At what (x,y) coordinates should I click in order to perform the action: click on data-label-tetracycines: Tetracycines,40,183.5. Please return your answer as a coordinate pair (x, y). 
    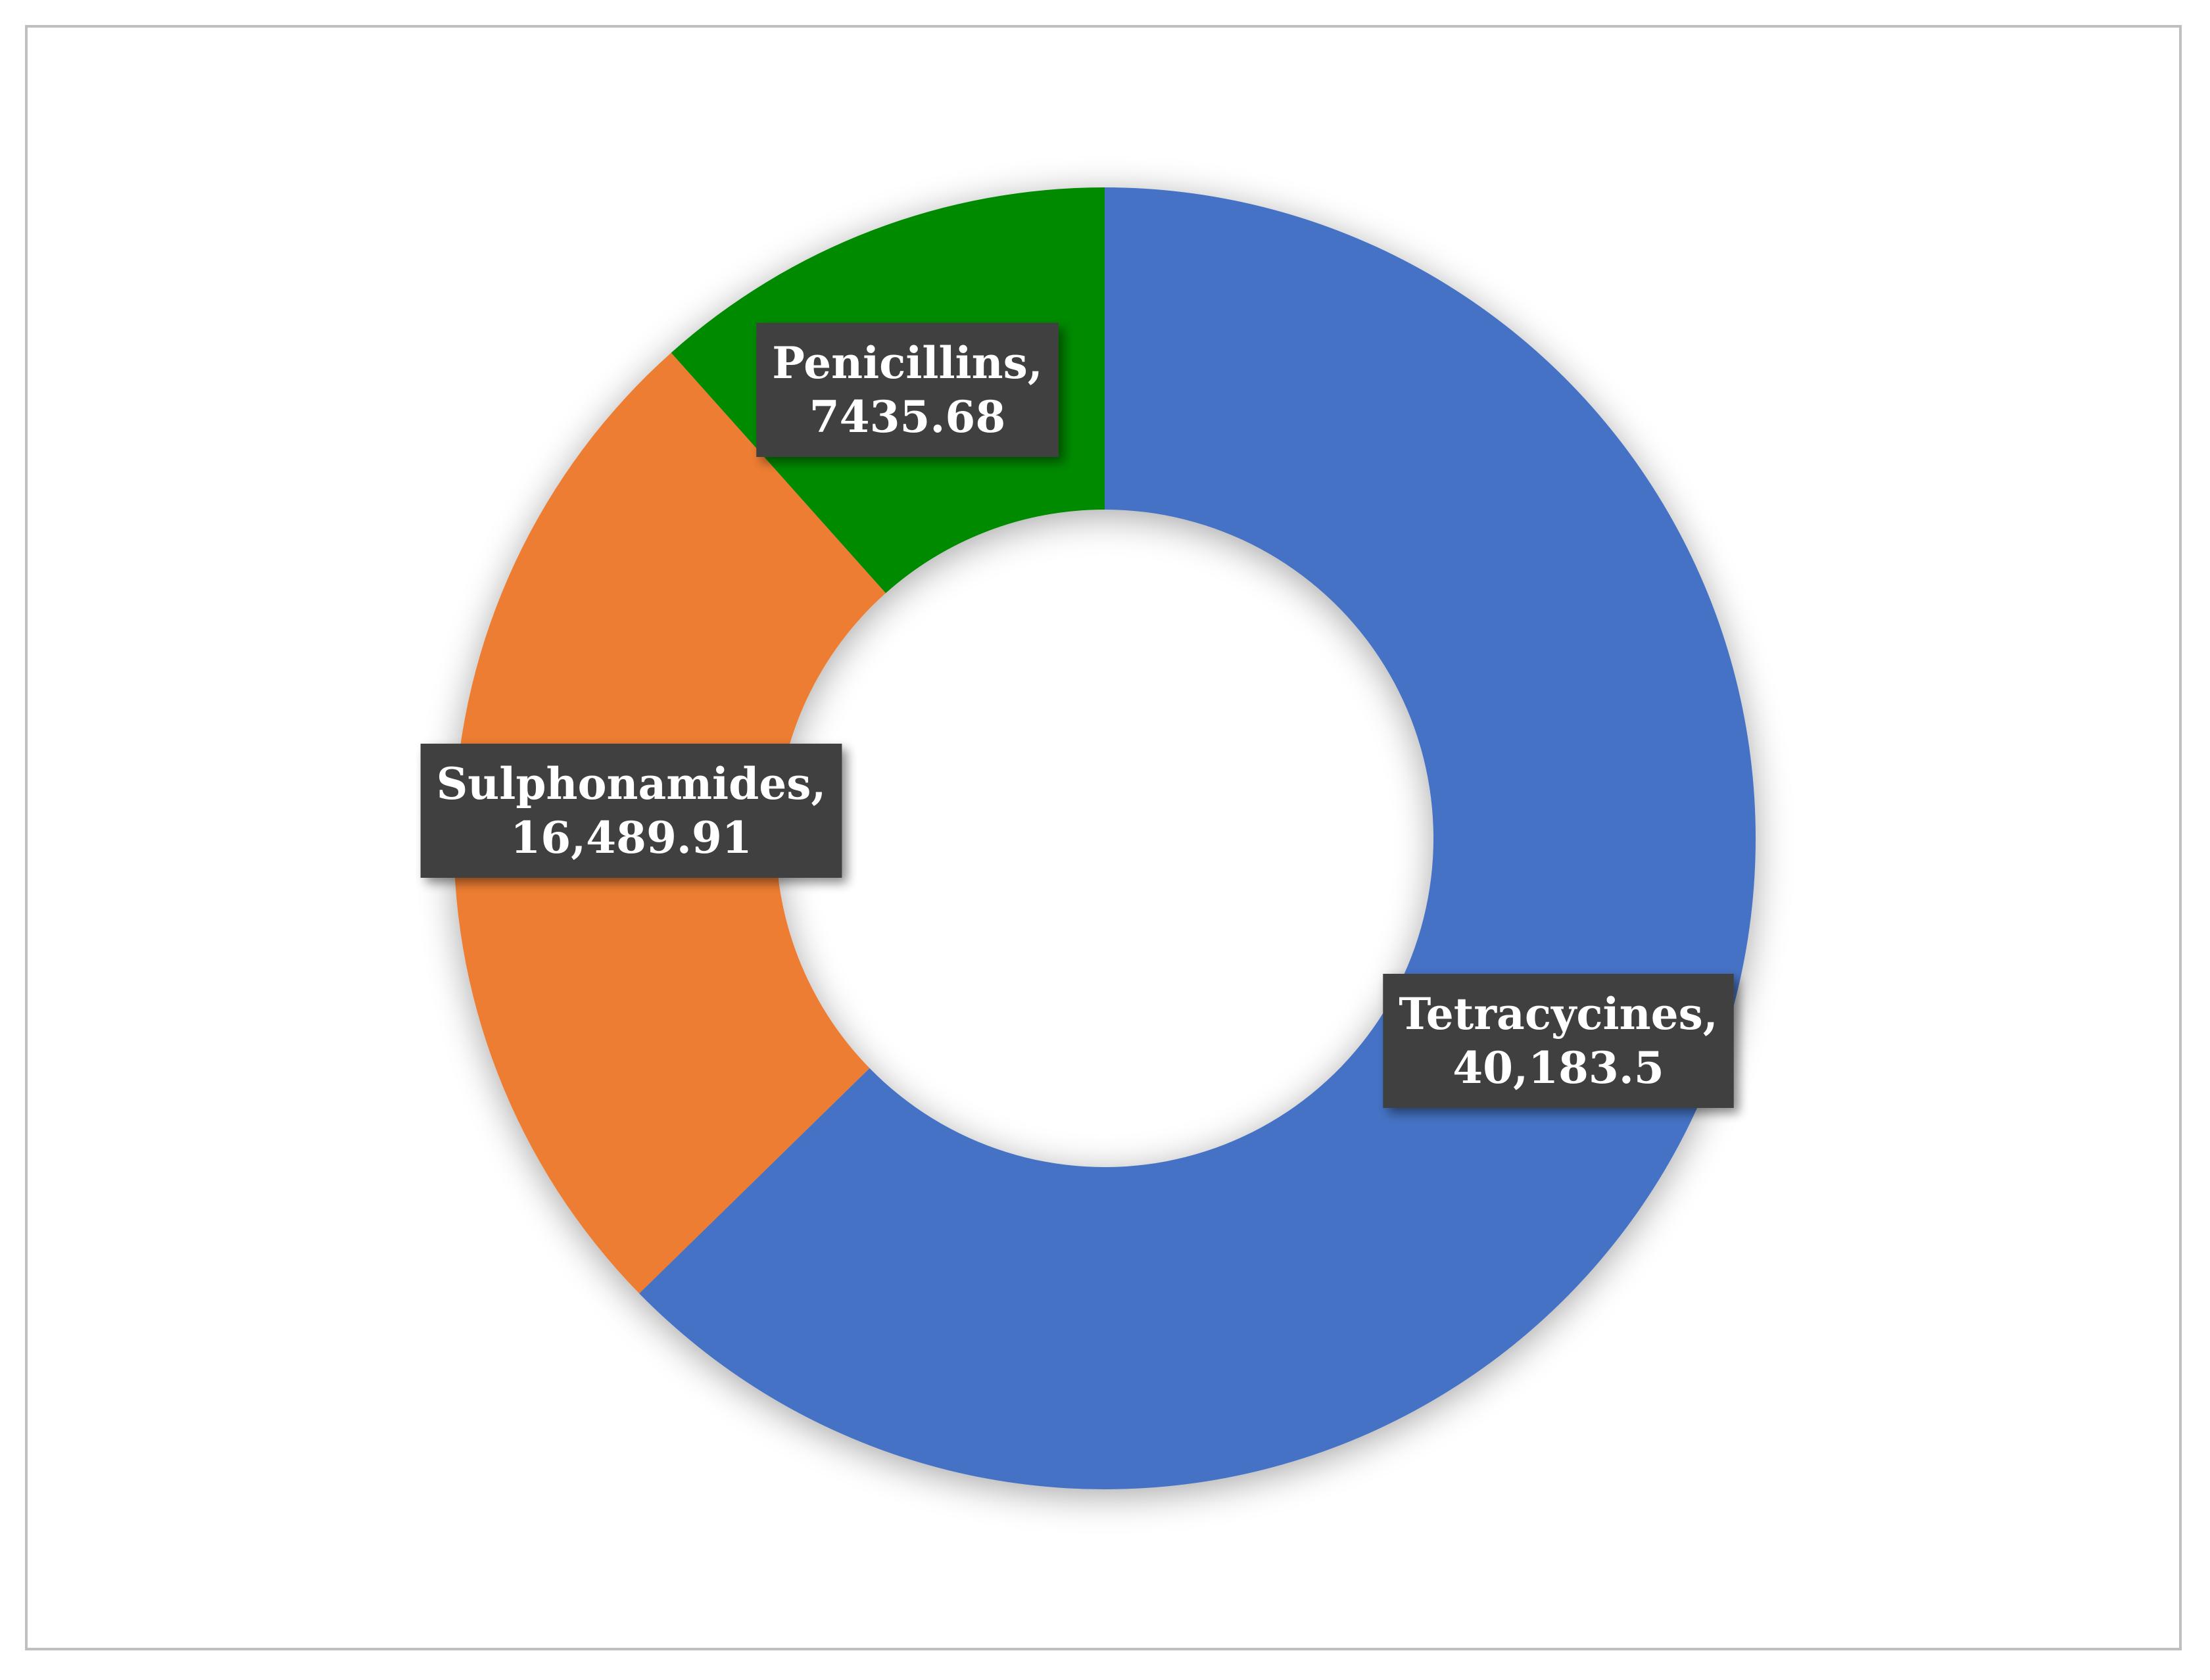
    Looking at the image, I should click on (1558, 1041).